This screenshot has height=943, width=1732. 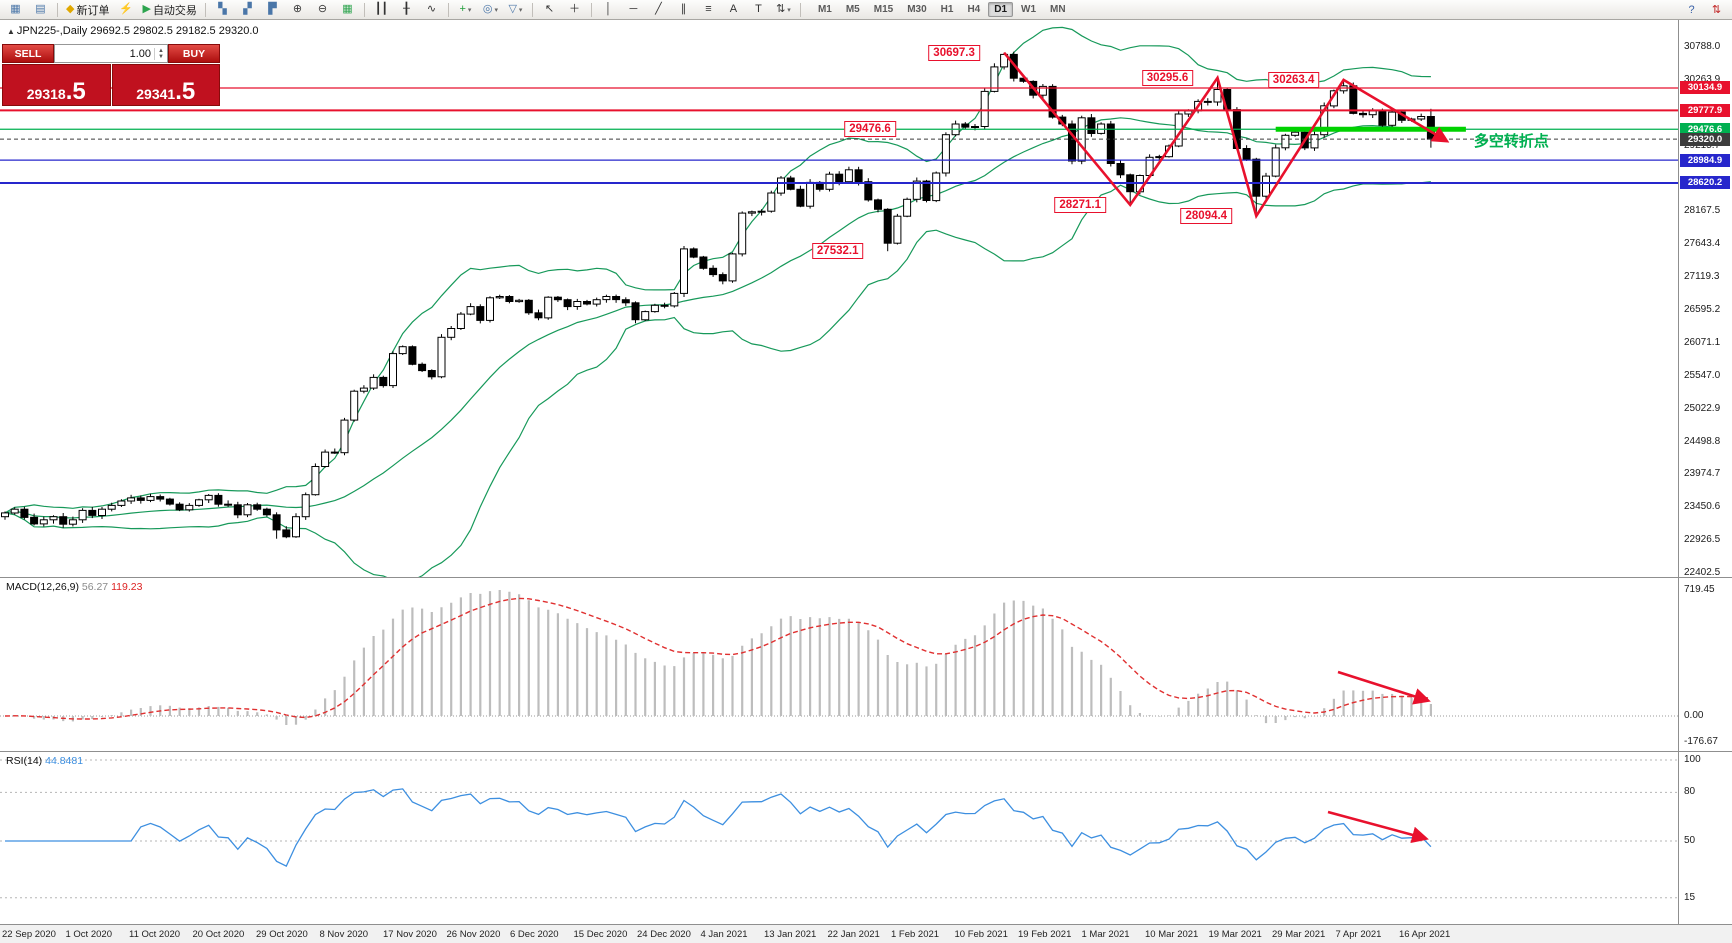 I want to click on vertical-line-icon: │, so click(x=608, y=9).